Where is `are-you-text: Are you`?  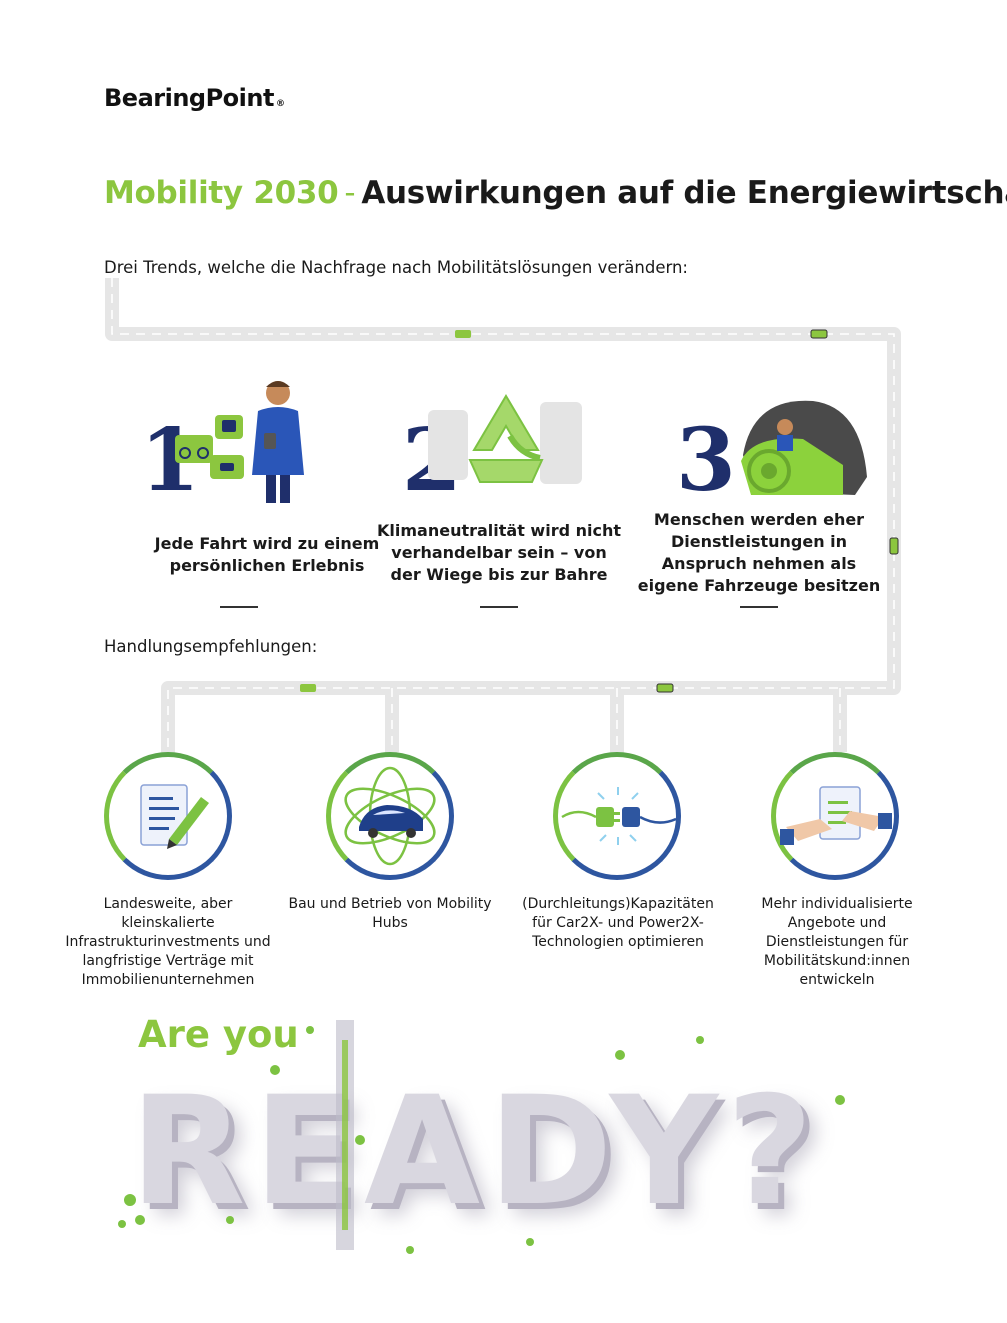 are-you-text: Are you is located at coordinates (218, 1034).